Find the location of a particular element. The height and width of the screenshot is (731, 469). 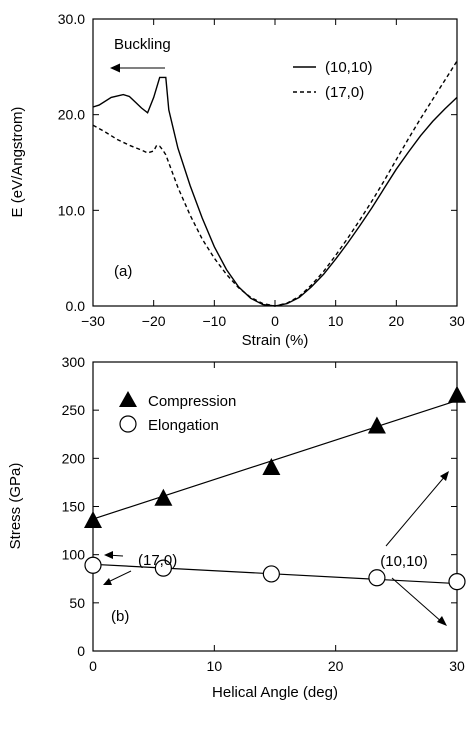

b-y-tick-label: 200 is located at coordinates (74, 458).